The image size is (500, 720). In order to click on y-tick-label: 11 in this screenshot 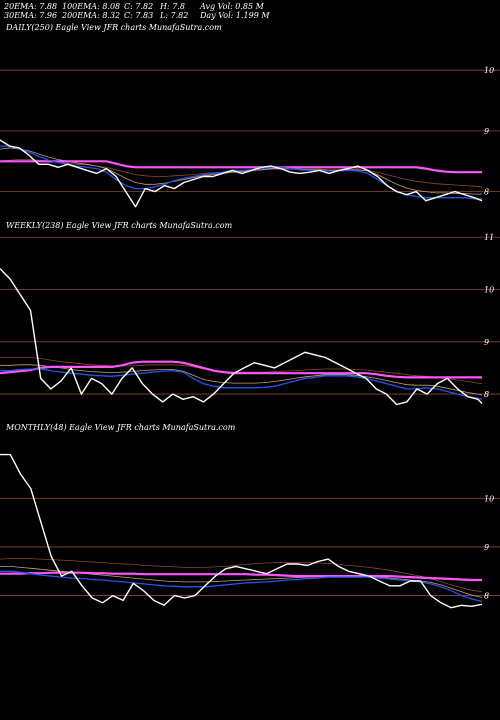, I will do `click(489, 237)`.